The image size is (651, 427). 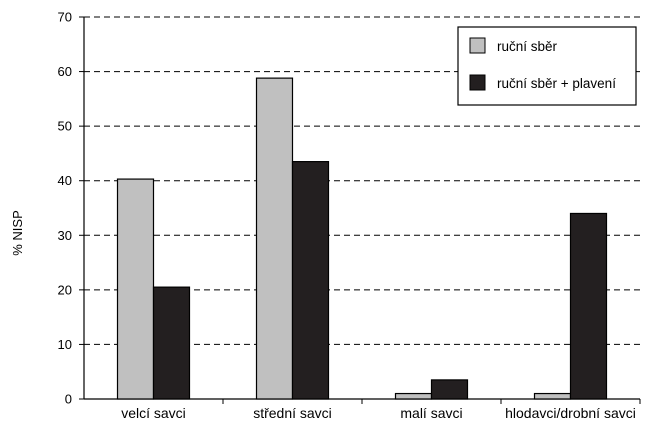 What do you see at coordinates (65, 289) in the screenshot?
I see `y-tick-label-20: 20` at bounding box center [65, 289].